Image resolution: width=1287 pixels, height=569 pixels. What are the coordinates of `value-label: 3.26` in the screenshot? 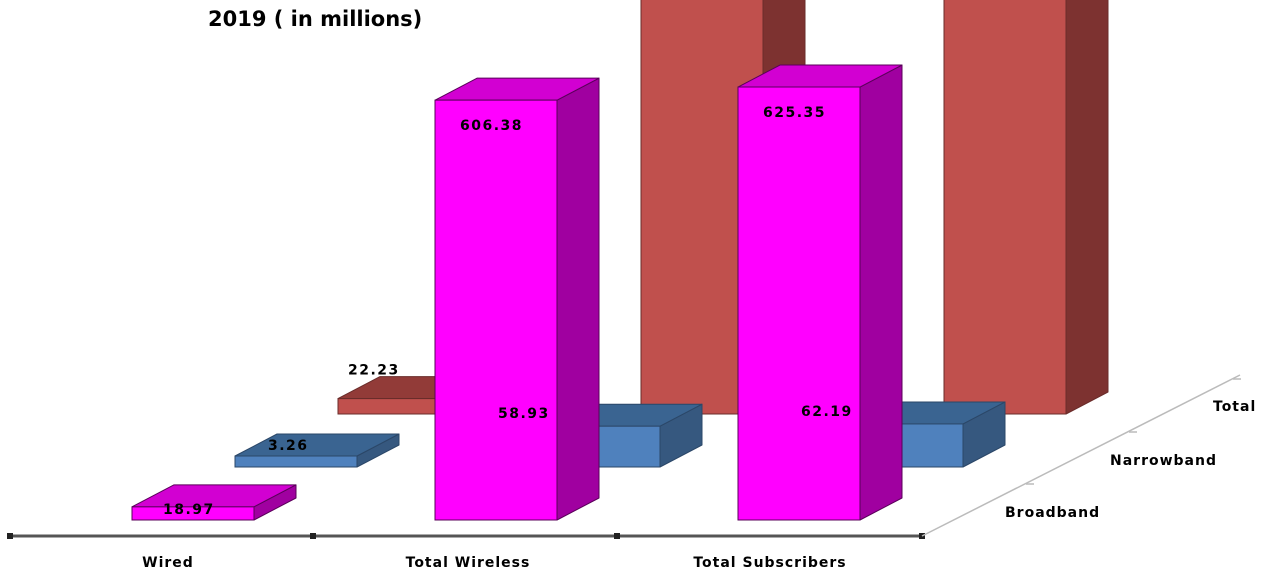 It's located at (288, 446).